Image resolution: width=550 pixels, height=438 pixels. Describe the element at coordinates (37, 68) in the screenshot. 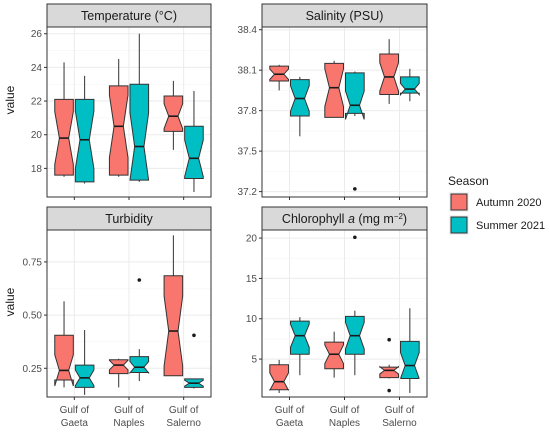

I see `y-tick-label: 24` at that location.